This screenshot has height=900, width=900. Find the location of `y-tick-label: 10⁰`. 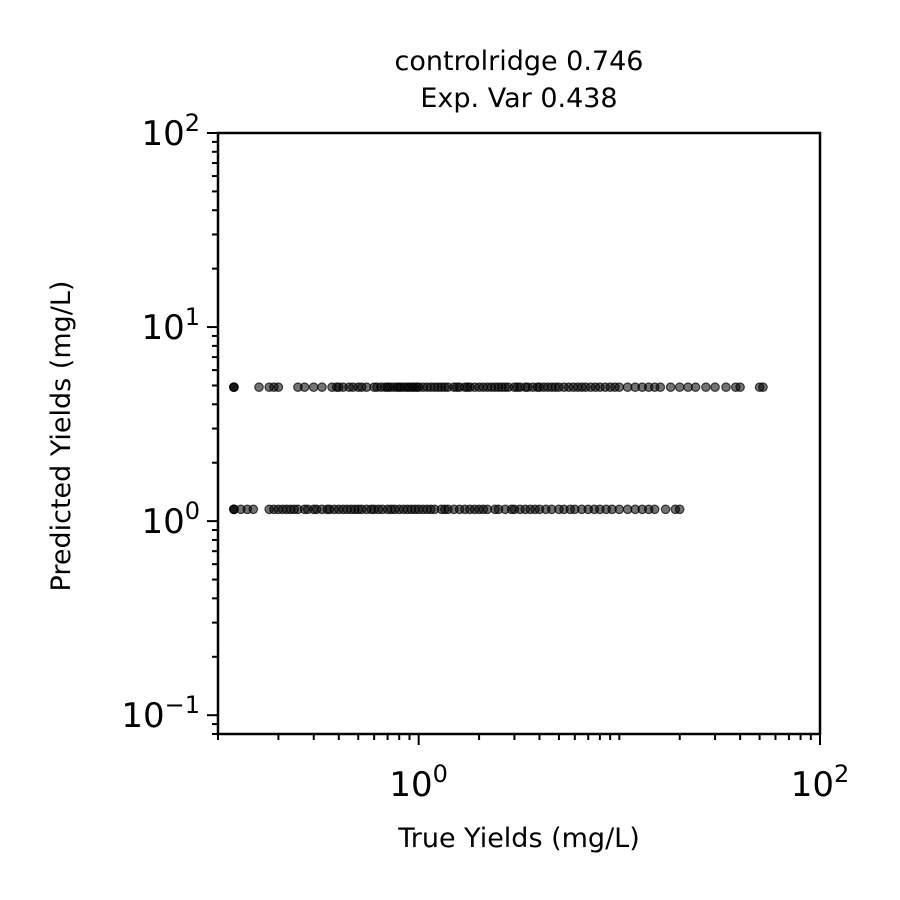

y-tick-label: 10⁰ is located at coordinates (170, 519).